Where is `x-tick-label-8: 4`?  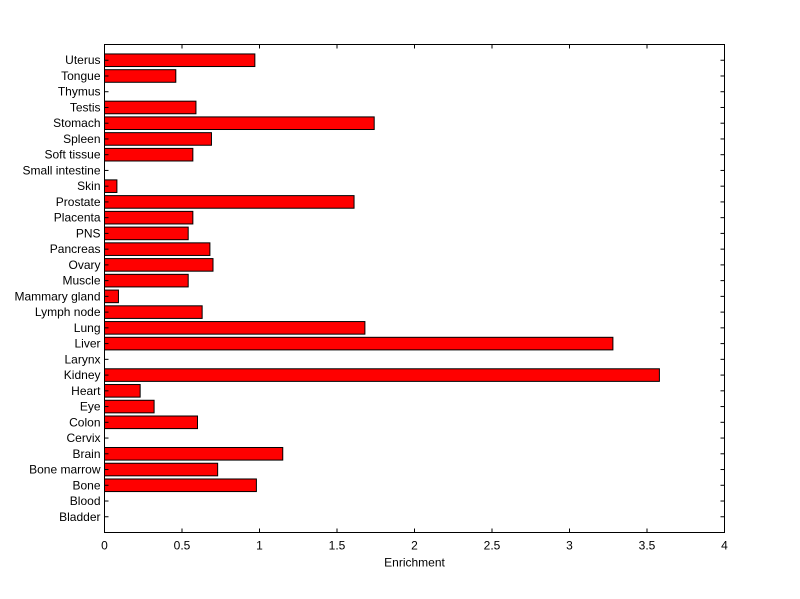 x-tick-label-8: 4 is located at coordinates (724, 546).